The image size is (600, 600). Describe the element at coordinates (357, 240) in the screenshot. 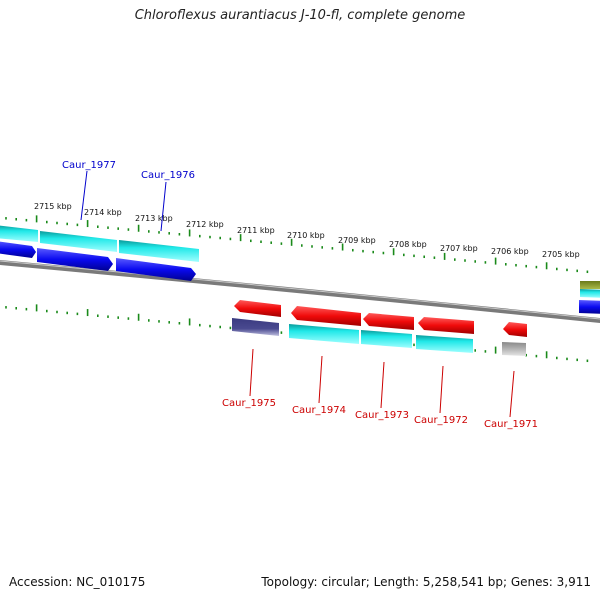

I see `scale-label: 2709 kbp` at that location.